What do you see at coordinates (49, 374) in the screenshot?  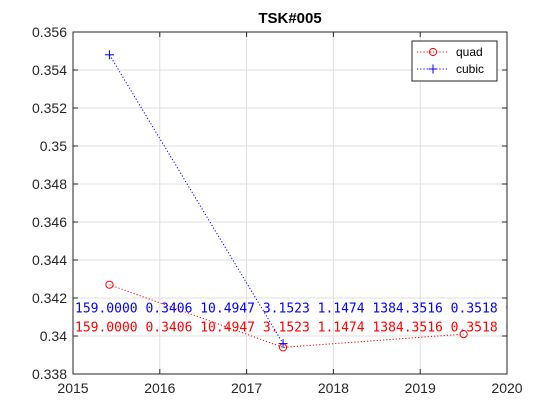 I see `y-tick-label: 0.338` at bounding box center [49, 374].